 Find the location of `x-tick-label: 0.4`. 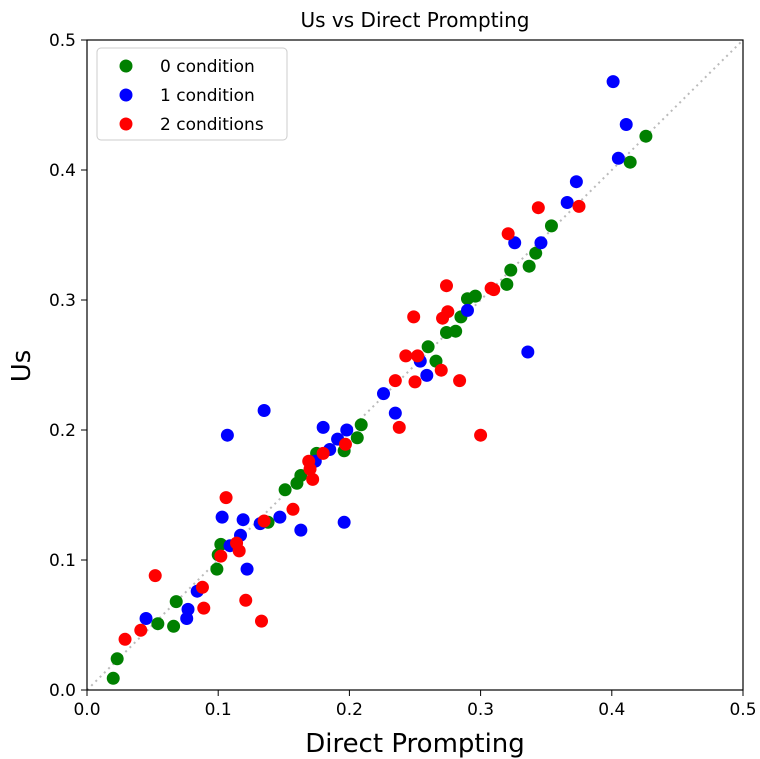

x-tick-label: 0.4 is located at coordinates (611, 710).